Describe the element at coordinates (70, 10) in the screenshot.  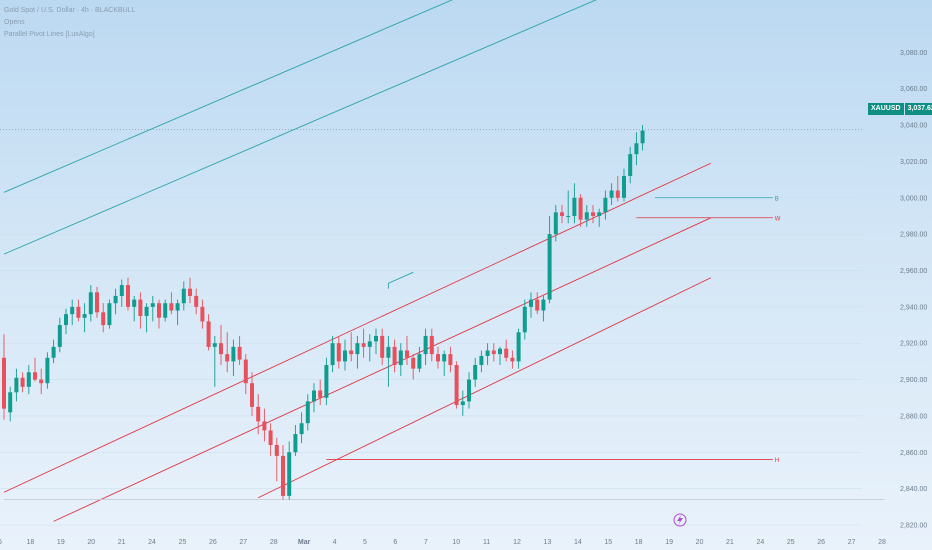
I see `symbol-title: Gold Spot / U.S. Dollar · 4h · BLACKBULL` at that location.